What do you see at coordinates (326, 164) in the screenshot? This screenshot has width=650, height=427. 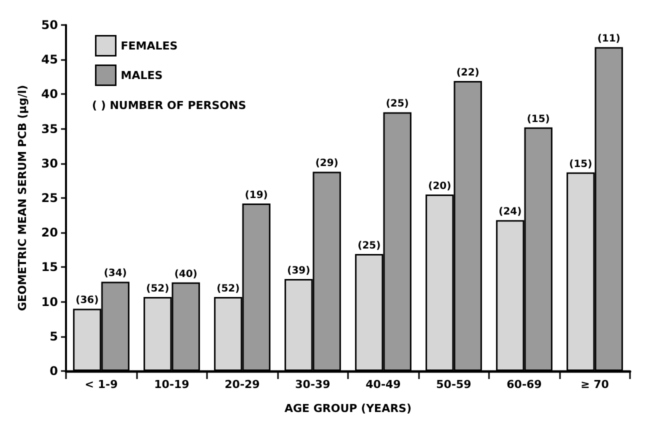 I see `annotation: (29)` at bounding box center [326, 164].